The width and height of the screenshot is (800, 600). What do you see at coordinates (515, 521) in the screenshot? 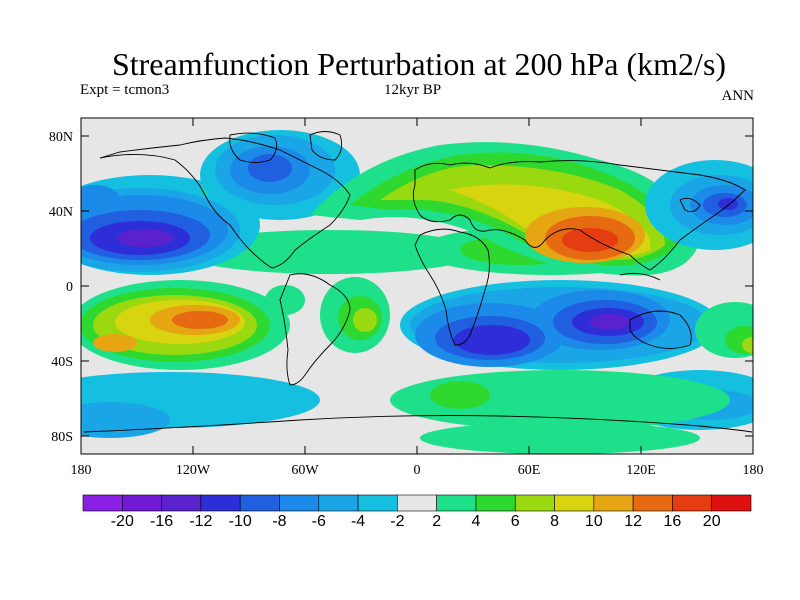
I see `colorbar-label: 6` at bounding box center [515, 521].